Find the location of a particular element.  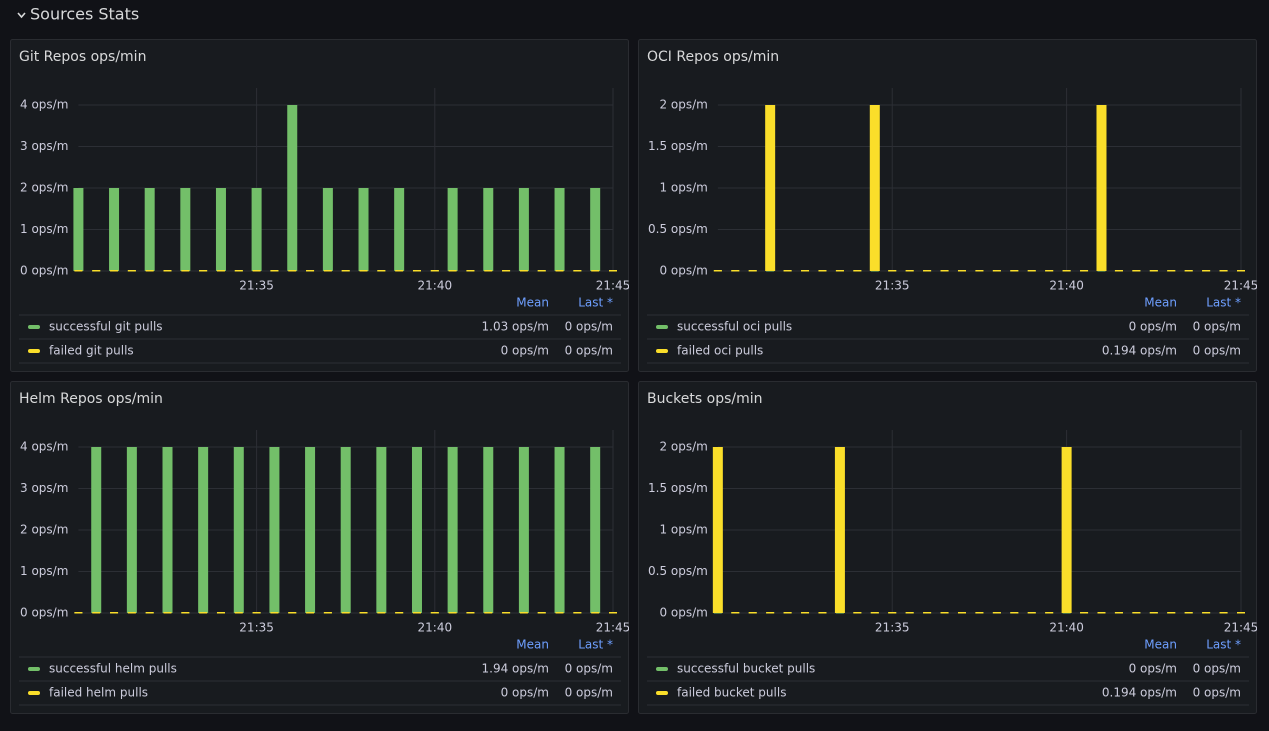

legend-label: failed helm pulls is located at coordinates (98, 693).